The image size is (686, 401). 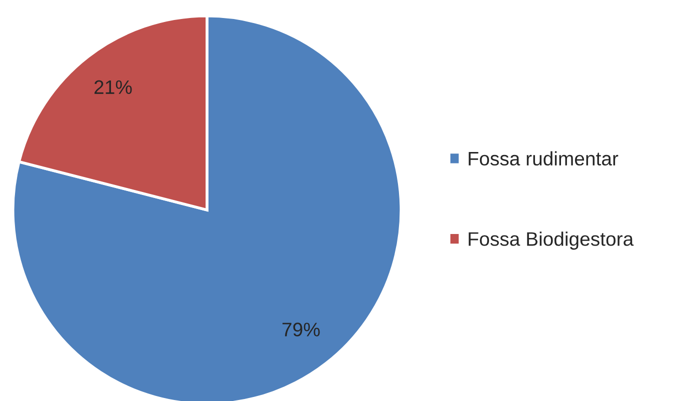 What do you see at coordinates (301, 329) in the screenshot?
I see `data-label: 79%` at bounding box center [301, 329].